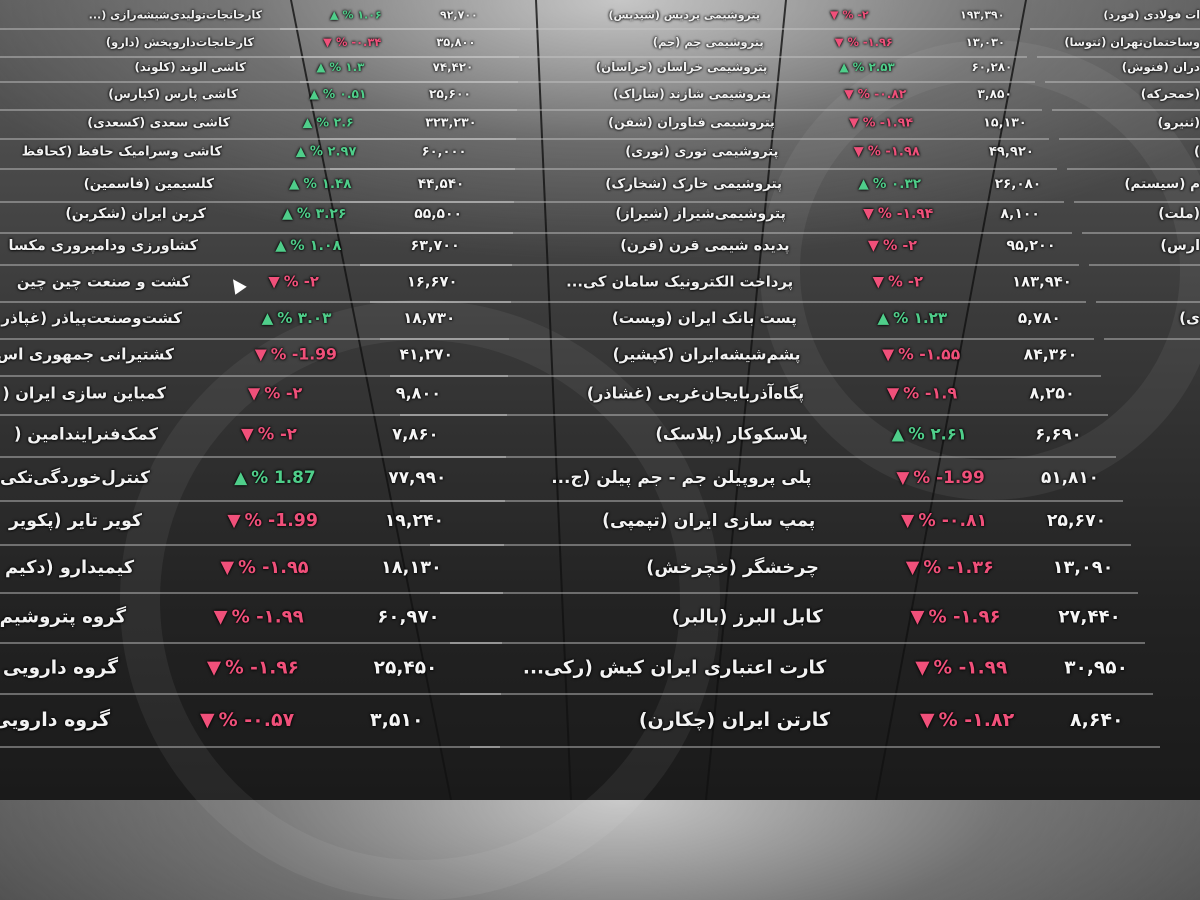 Image resolution: width=1200 pixels, height=900 pixels. Describe the element at coordinates (912, 318) in the screenshot. I see `change-percent: ▲% ۱.۲۳` at that location.